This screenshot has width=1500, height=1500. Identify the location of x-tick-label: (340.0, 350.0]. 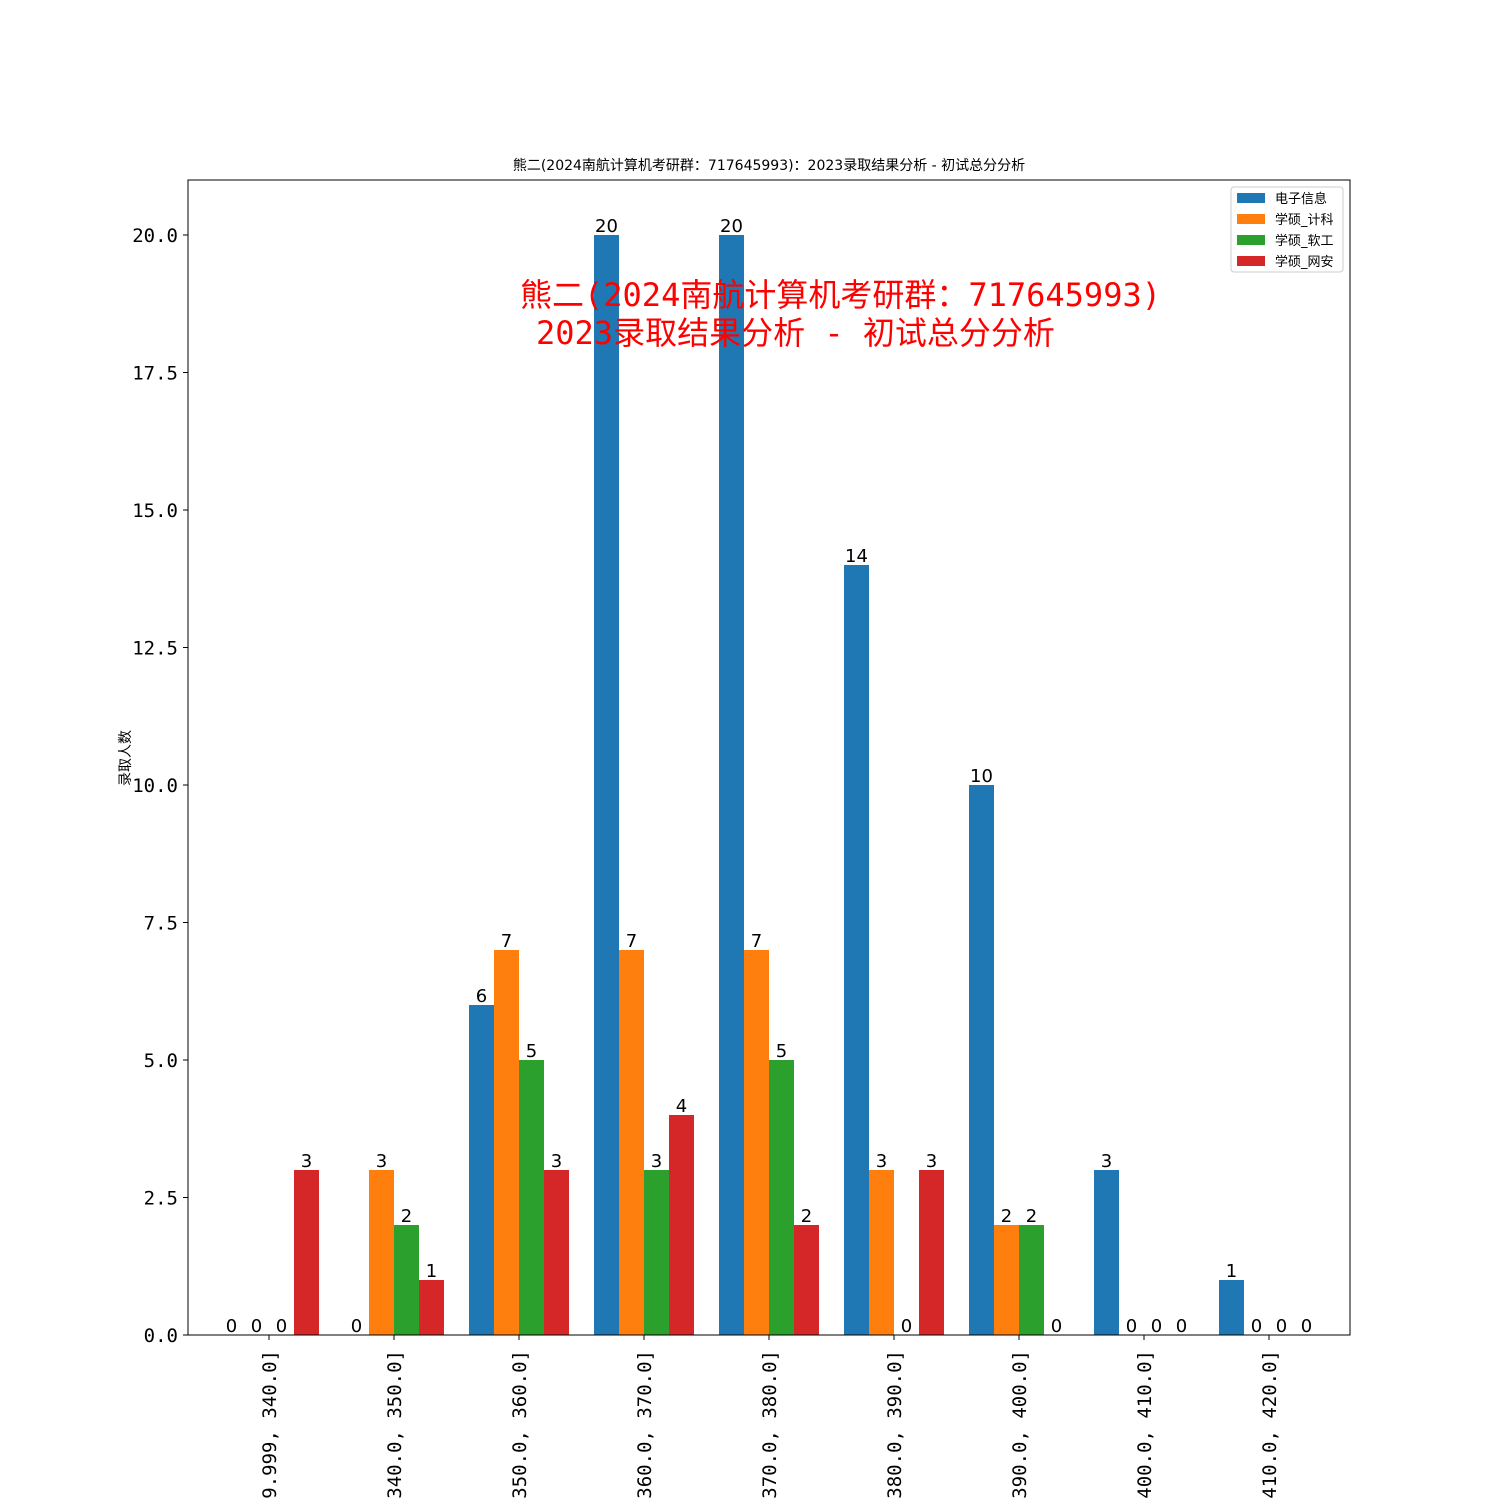
(395, 1425).